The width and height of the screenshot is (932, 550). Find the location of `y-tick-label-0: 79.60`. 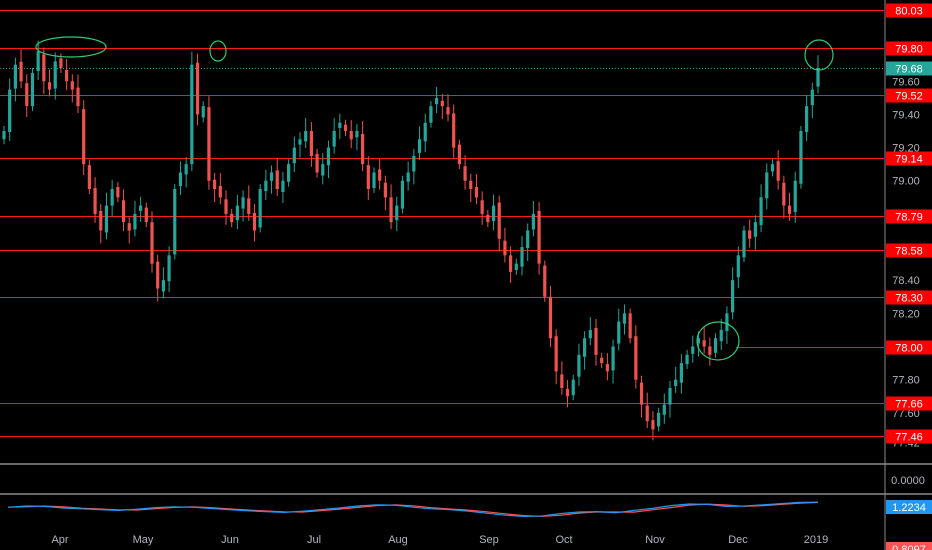

y-tick-label-0: 79.60 is located at coordinates (906, 82).